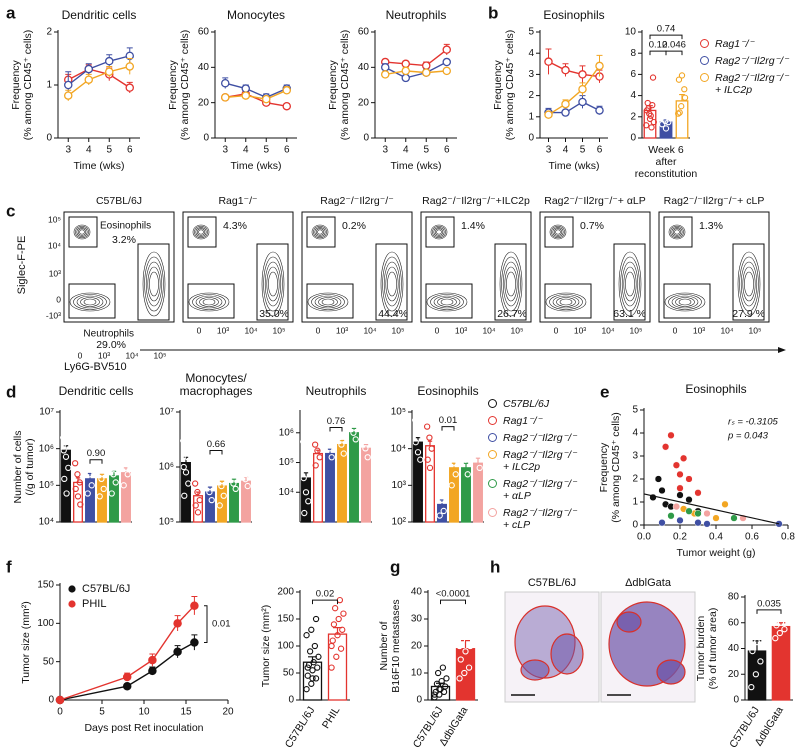  What do you see at coordinates (416, 15) in the screenshot?
I see `panel-title: Neutrophils` at bounding box center [416, 15].